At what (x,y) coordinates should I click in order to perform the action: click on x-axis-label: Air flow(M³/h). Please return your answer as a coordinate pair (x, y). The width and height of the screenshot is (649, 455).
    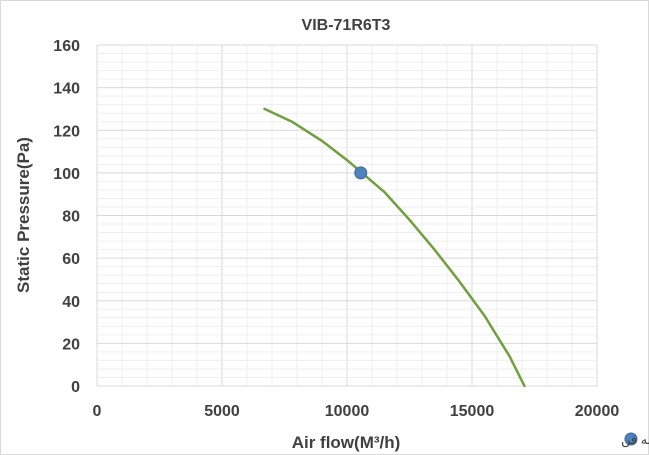
    Looking at the image, I should click on (346, 442).